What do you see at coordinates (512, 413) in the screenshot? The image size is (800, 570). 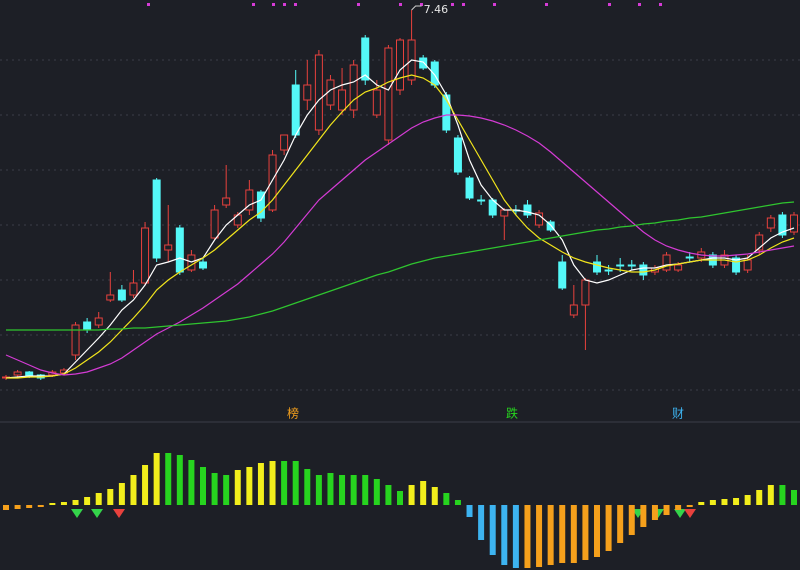 I see `signal-label: 跌` at bounding box center [512, 413].